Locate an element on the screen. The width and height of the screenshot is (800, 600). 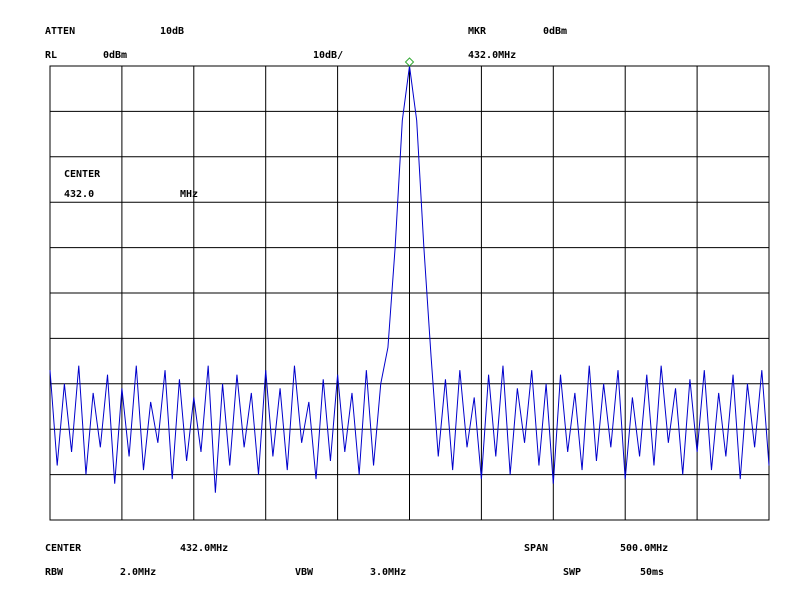
label: RL is located at coordinates (51, 55).